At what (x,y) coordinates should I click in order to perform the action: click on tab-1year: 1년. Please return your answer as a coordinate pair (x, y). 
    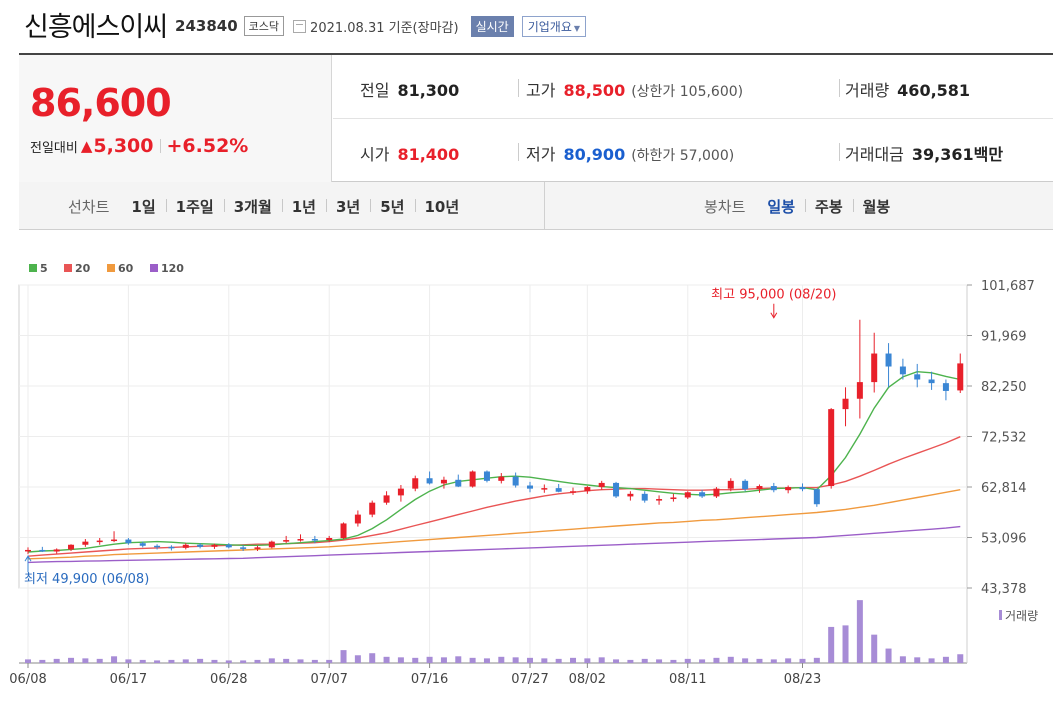
    Looking at the image, I should click on (303, 206).